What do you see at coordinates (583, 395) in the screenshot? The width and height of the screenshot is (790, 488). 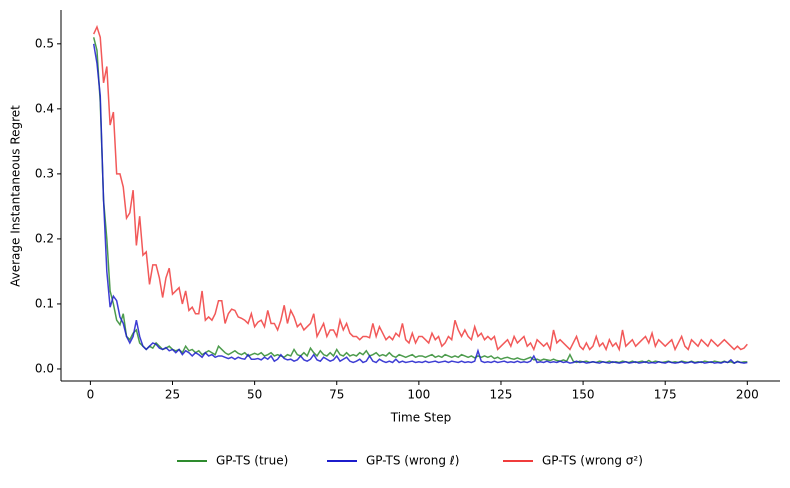 I see `x-tick-label: 150` at bounding box center [583, 395].